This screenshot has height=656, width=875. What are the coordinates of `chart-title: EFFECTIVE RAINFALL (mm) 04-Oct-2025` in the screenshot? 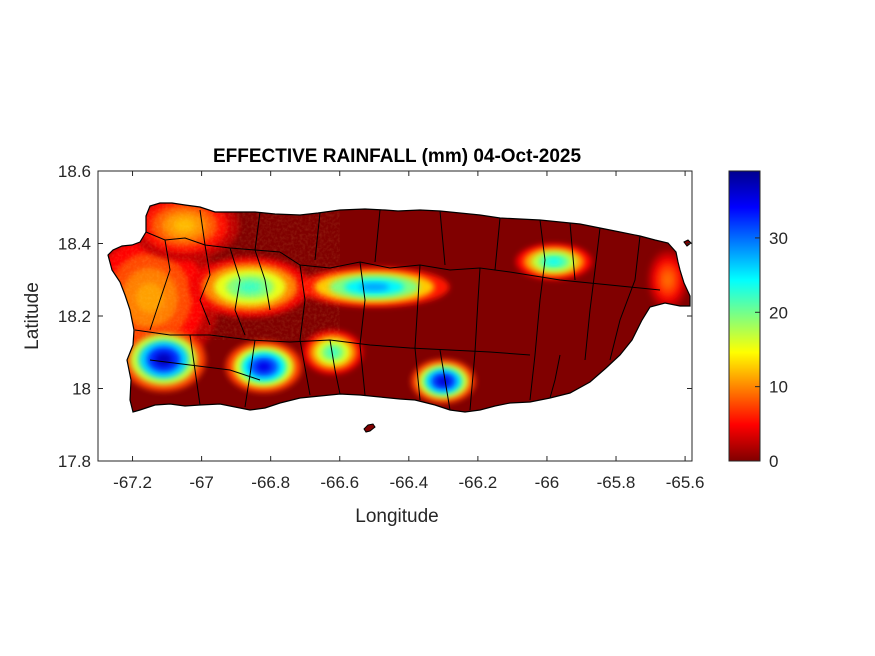 It's located at (397, 156).